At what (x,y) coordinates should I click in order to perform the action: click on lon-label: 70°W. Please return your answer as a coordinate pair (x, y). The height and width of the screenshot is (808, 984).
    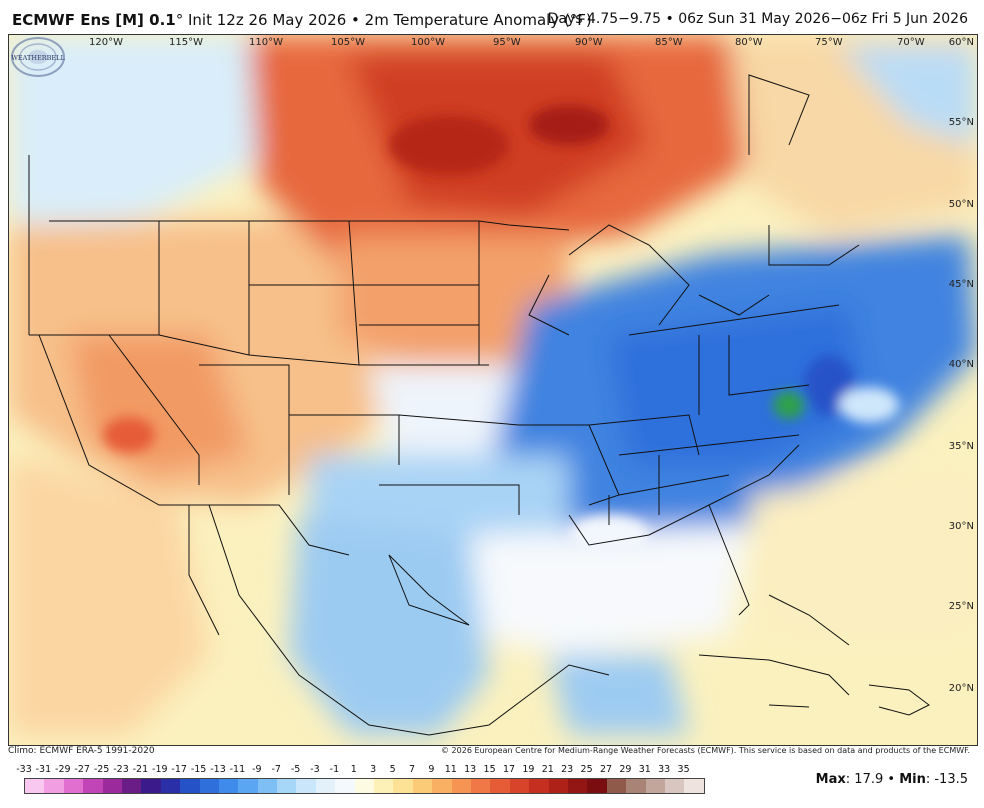
    Looking at the image, I should click on (911, 42).